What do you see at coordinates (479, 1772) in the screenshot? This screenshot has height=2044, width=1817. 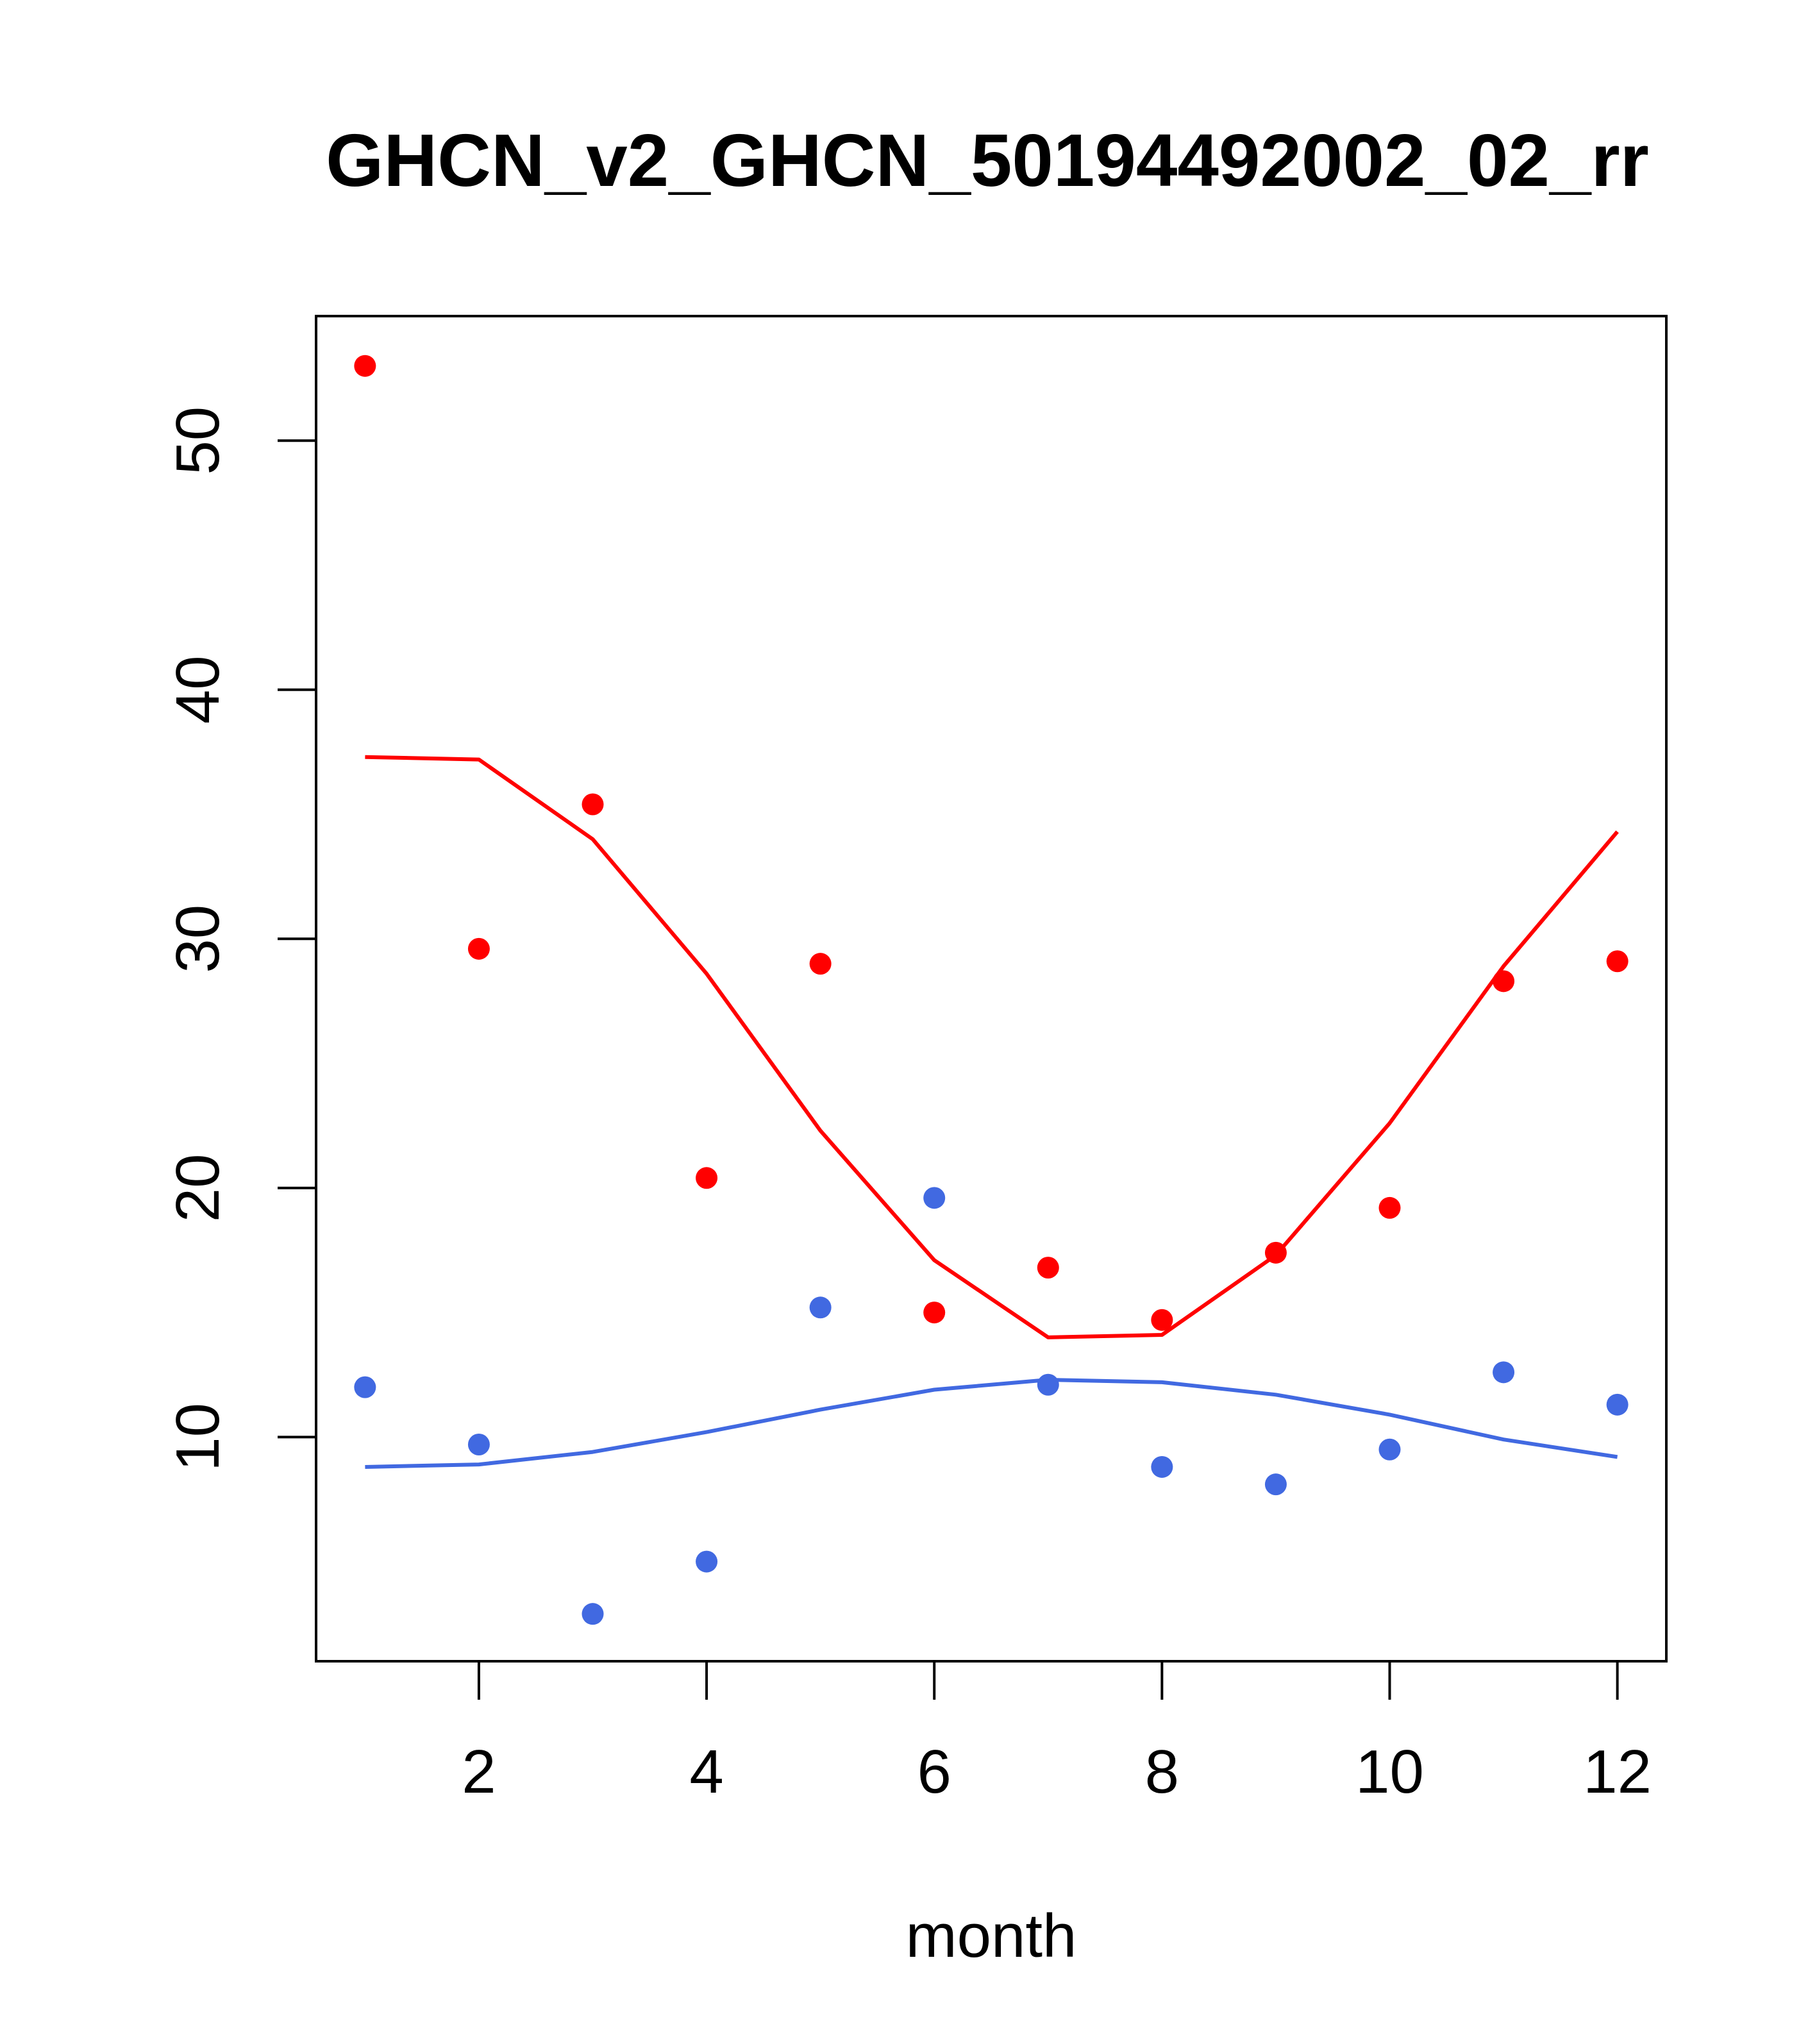 I see `x-tick-label: 2` at bounding box center [479, 1772].